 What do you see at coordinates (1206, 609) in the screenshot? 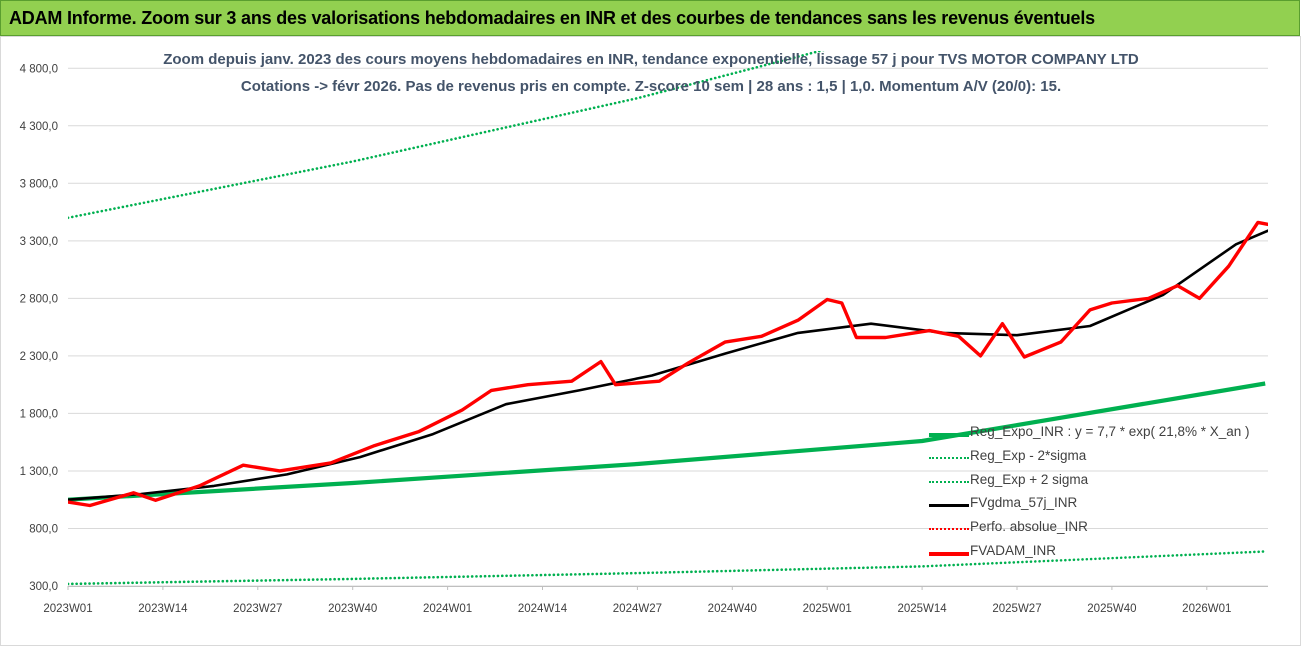
I see `x-tick-label: 2026W01` at bounding box center [1206, 609].